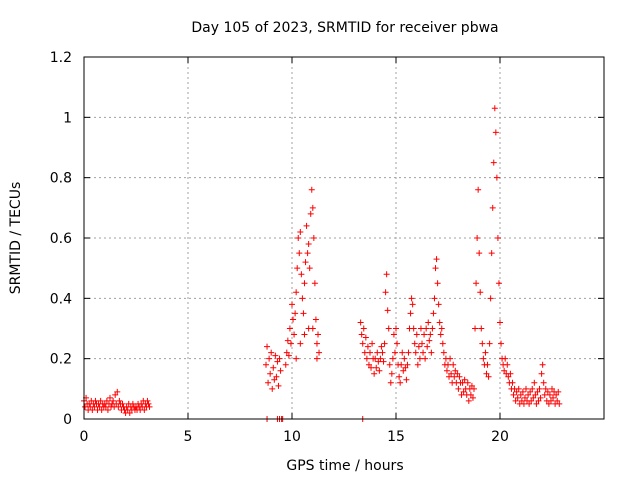 The image size is (640, 480). Describe the element at coordinates (61, 299) in the screenshot. I see `y-tick-label: 0.4` at that location.